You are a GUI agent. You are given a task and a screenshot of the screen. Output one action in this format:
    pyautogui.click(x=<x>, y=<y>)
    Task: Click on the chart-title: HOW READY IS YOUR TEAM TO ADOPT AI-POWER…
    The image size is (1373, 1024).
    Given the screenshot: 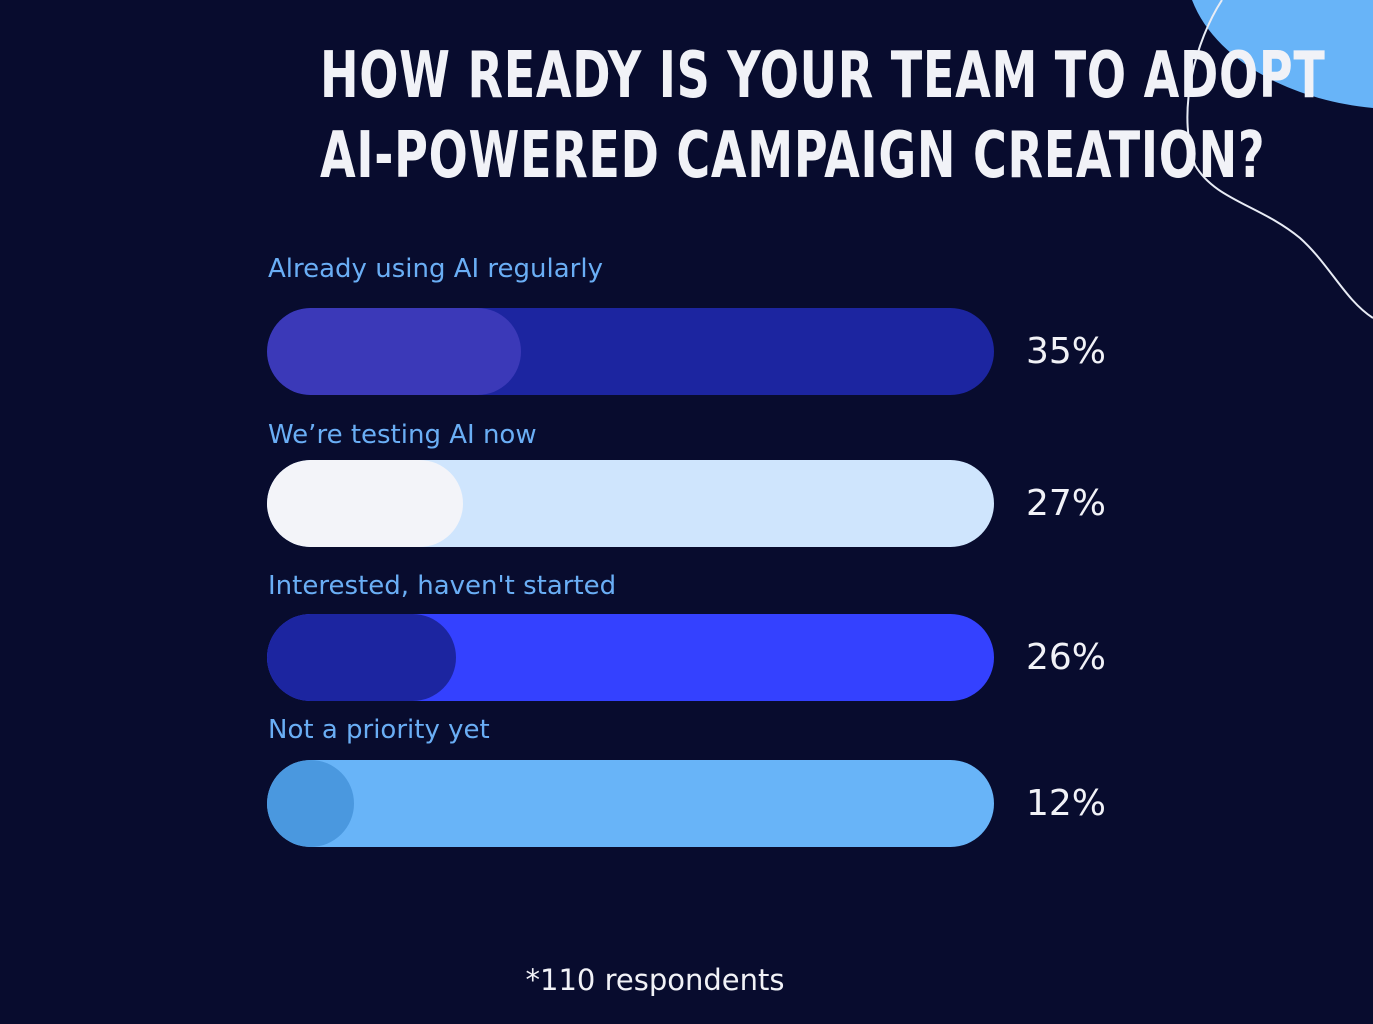 What is the action you would take?
    pyautogui.click(x=823, y=116)
    